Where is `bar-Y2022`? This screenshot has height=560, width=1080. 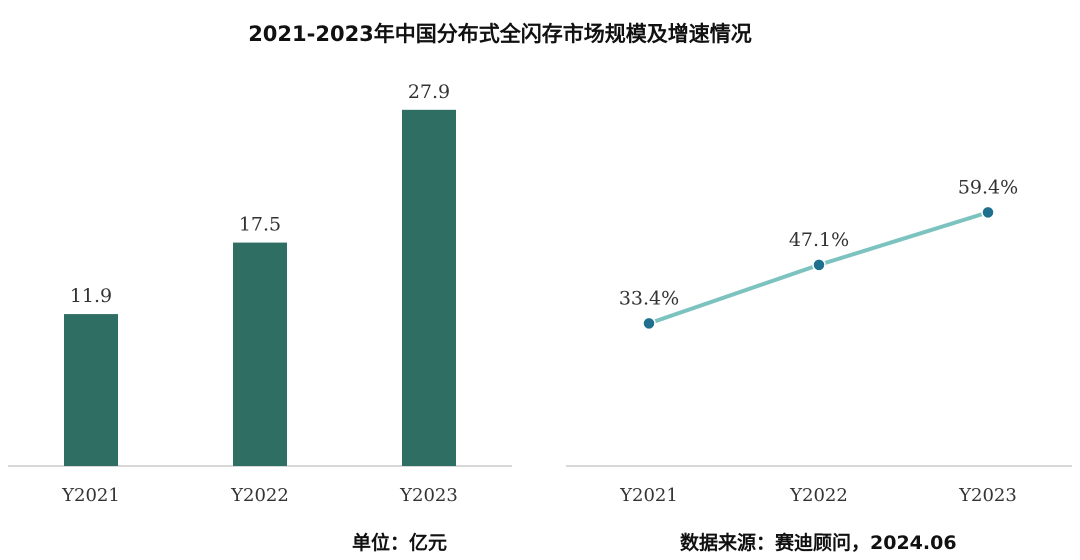
bar-Y2022 is located at coordinates (260, 354).